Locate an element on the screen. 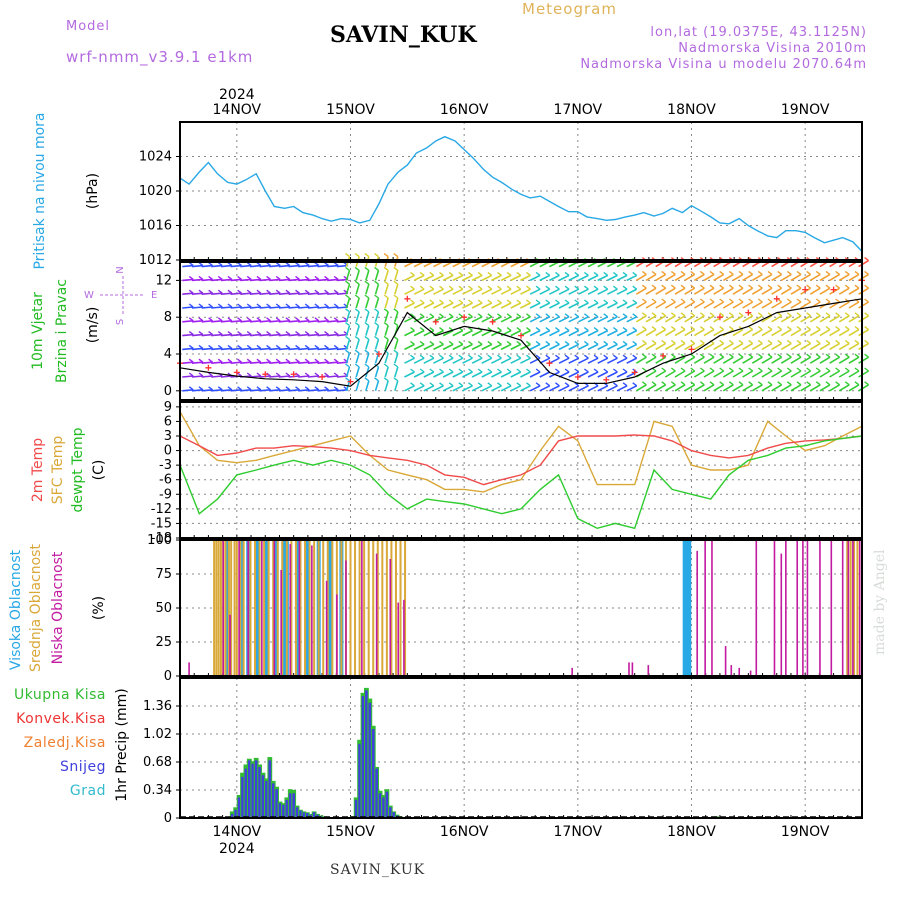 The height and width of the screenshot is (900, 900). footer-station: SAVIN_KUK is located at coordinates (378, 870).